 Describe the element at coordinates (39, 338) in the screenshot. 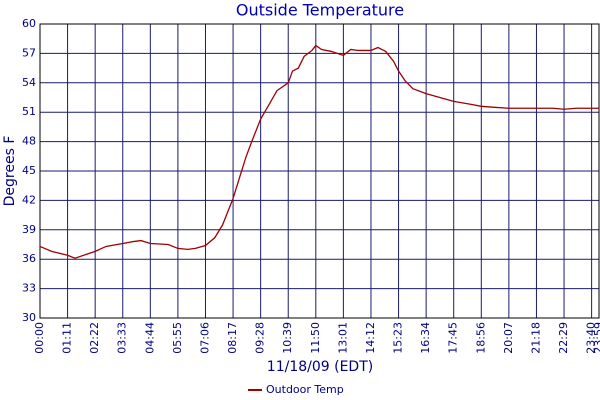

I see `x-tick-label: 00:00` at that location.